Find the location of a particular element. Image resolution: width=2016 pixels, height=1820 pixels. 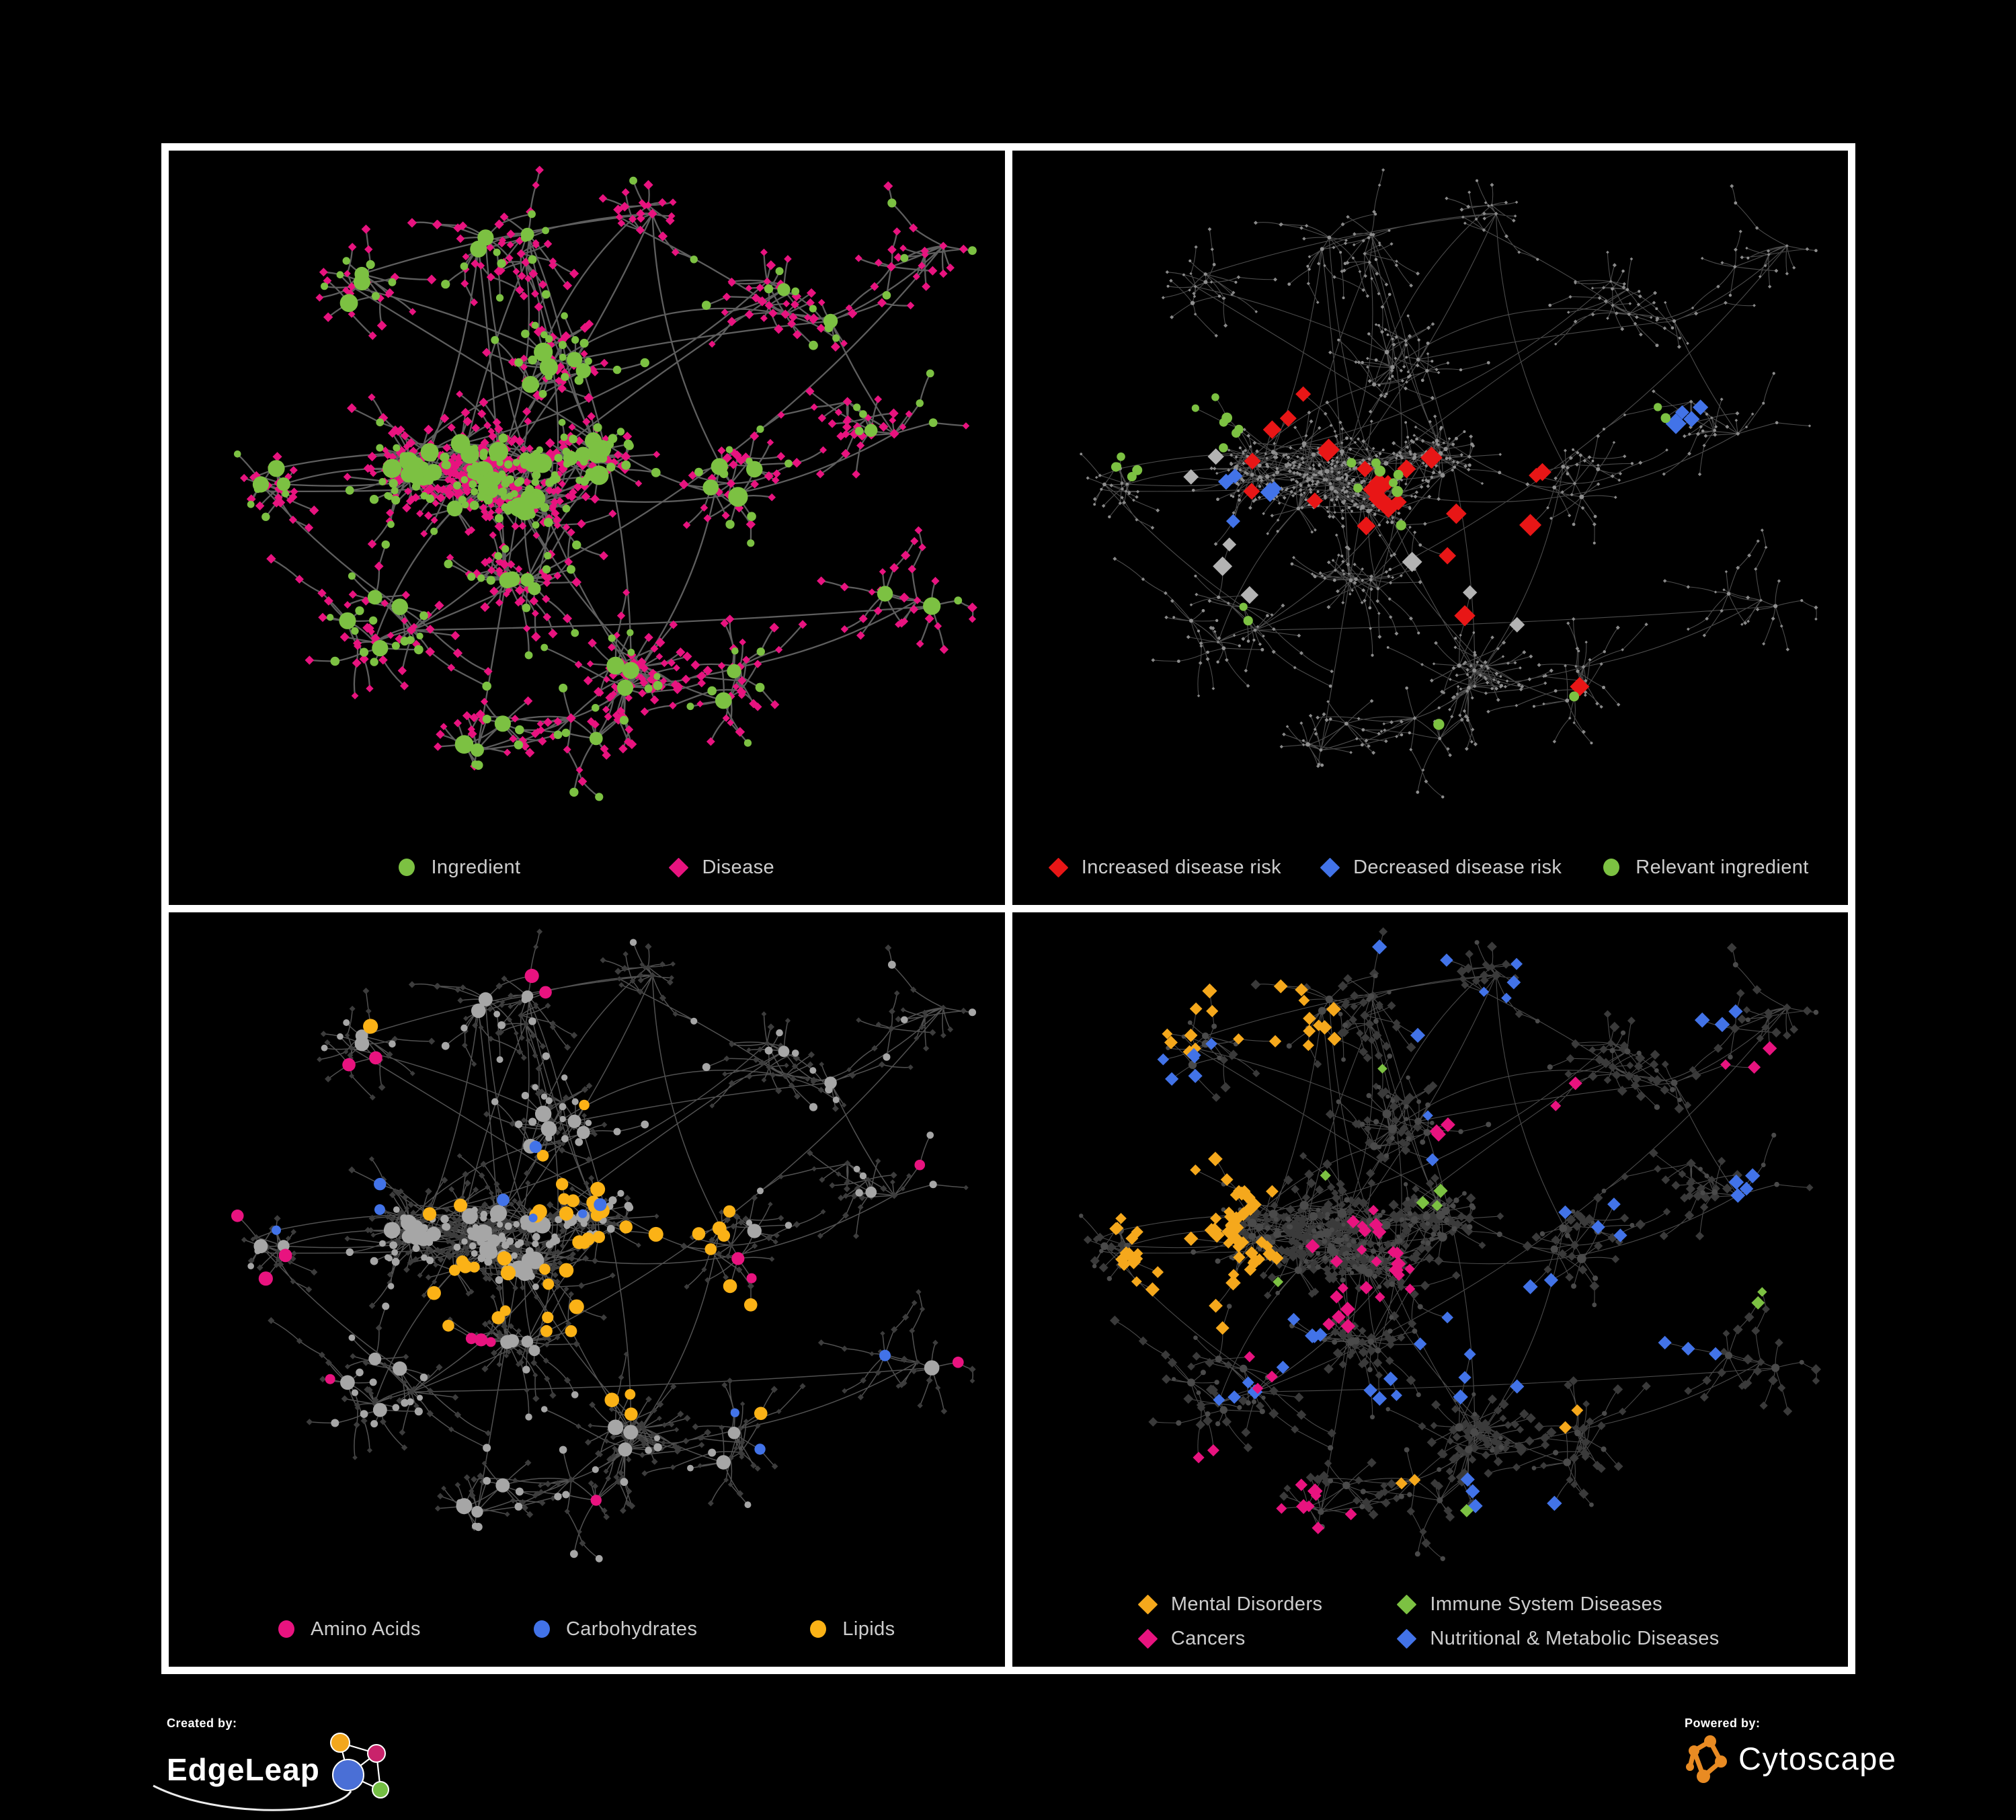

cytoscape-network-icon is located at coordinates (1706, 1759).